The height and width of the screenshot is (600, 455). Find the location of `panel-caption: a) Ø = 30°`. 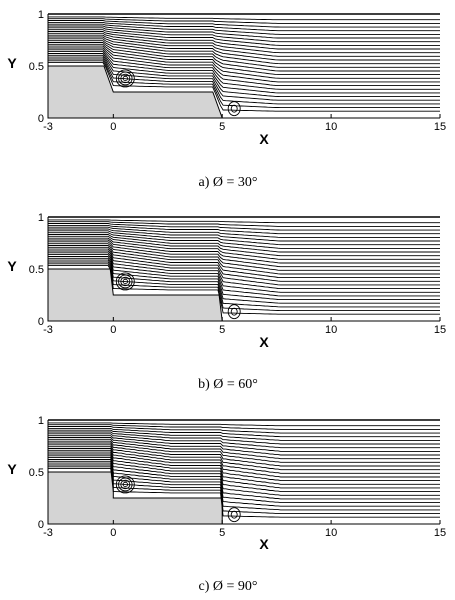

panel-caption: a) Ø = 30° is located at coordinates (228, 182).